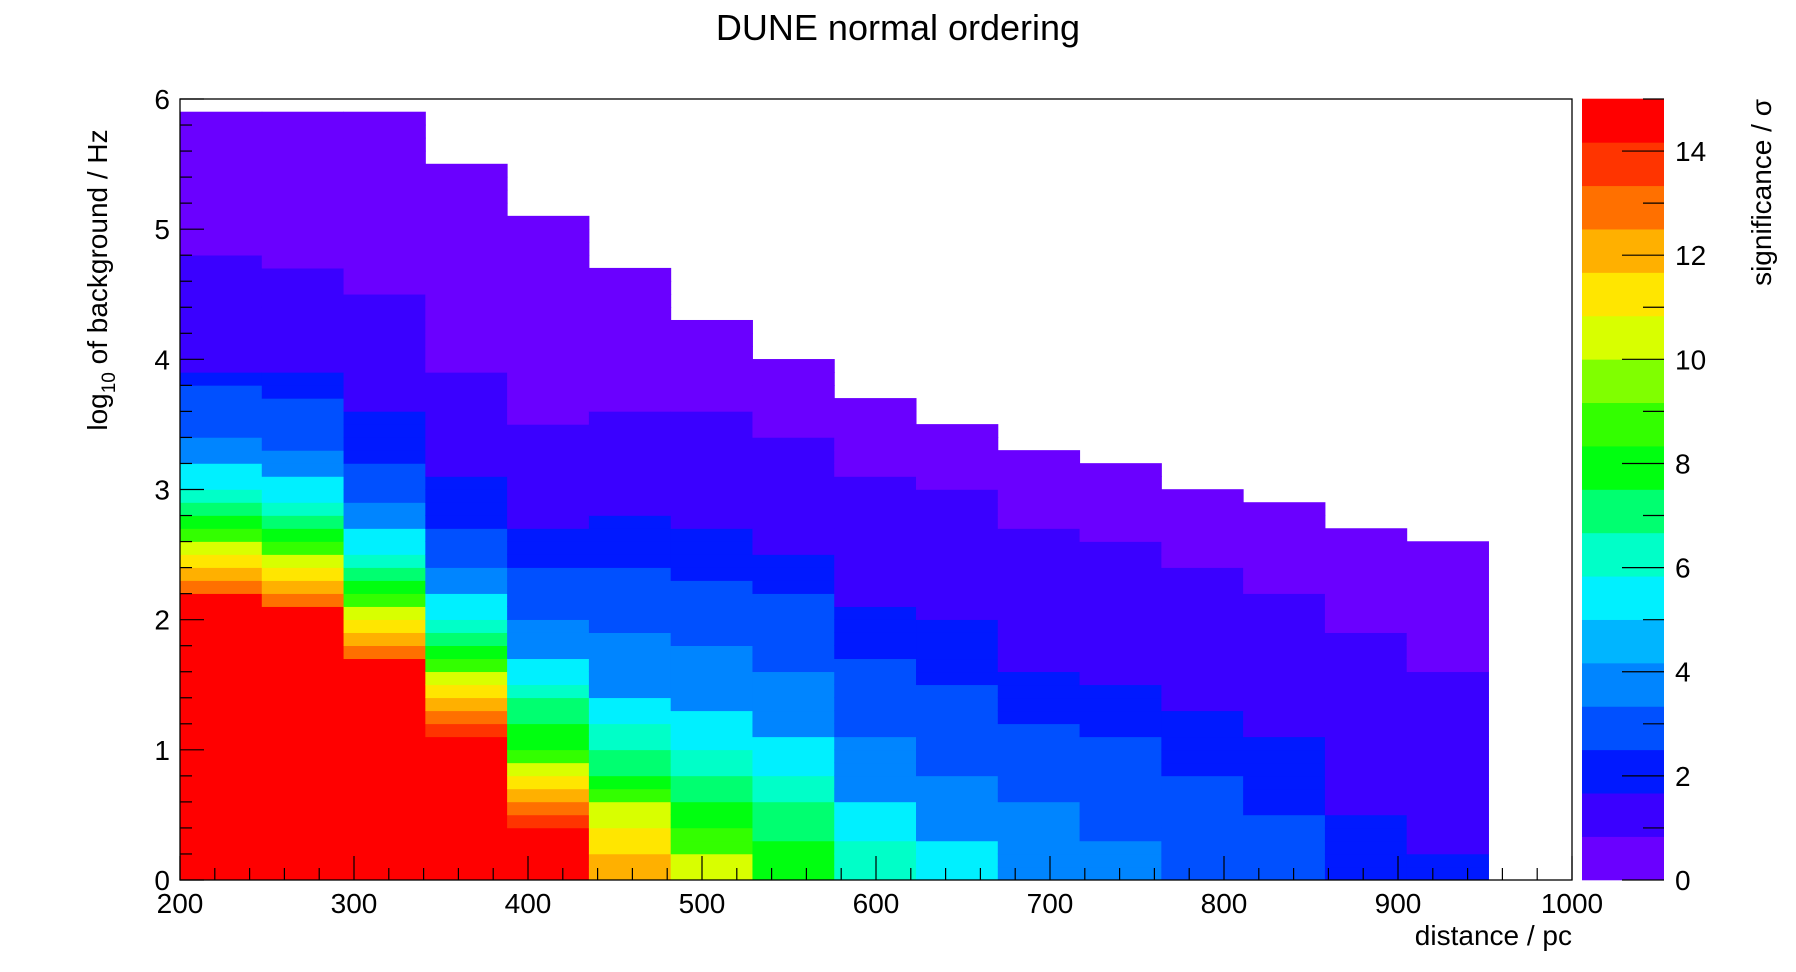  I want to click on z-tick-label: 0, so click(1683, 880).